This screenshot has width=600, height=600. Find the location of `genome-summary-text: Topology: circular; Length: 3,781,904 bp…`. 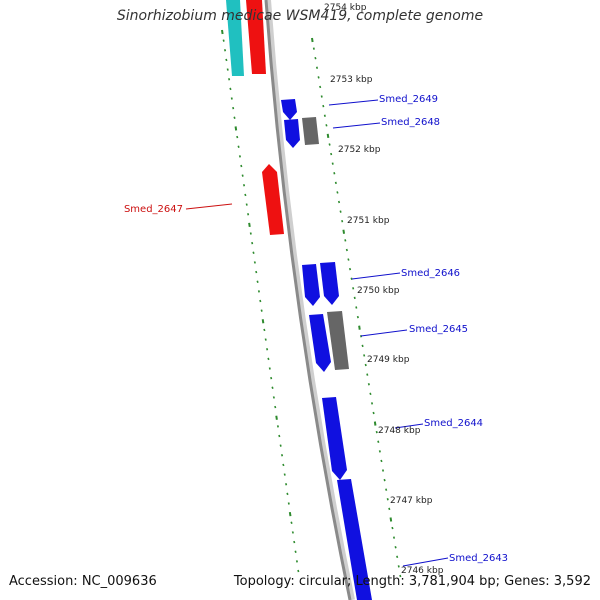

genome-summary-text: Topology: circular; Length: 3,781,904 bp… is located at coordinates (412, 581).